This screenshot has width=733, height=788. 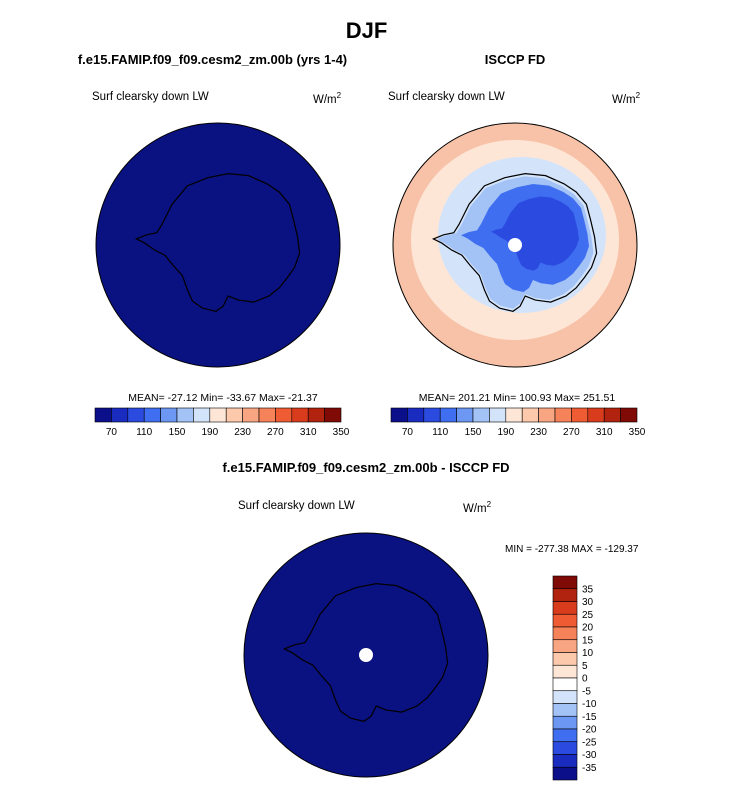 I want to click on diff-colorbar-tick: -35, so click(x=589, y=768).